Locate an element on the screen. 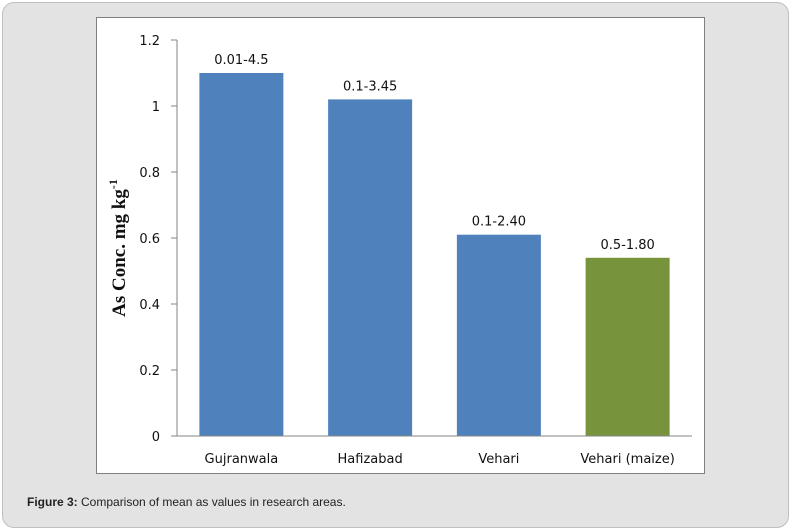 The width and height of the screenshot is (793, 532). x-category-label: Vehari (maize) is located at coordinates (627, 459).